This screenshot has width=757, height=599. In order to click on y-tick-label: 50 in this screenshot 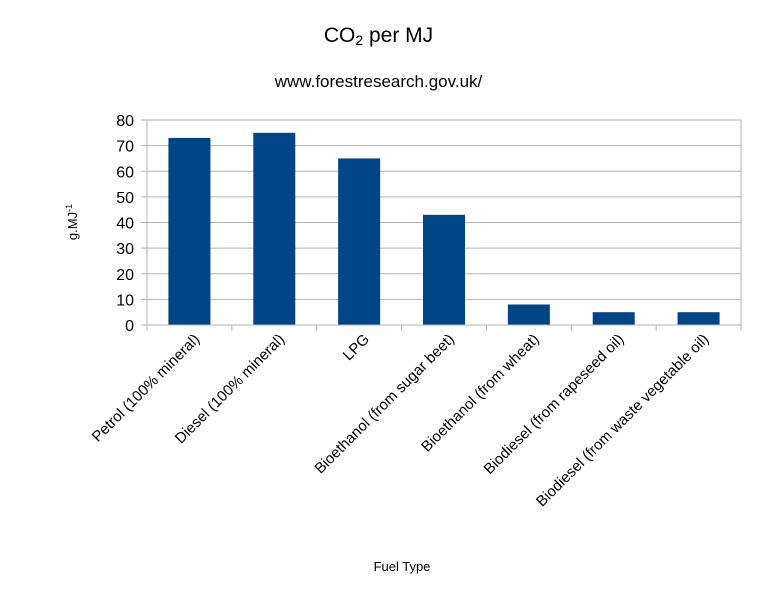, I will do `click(125, 198)`.